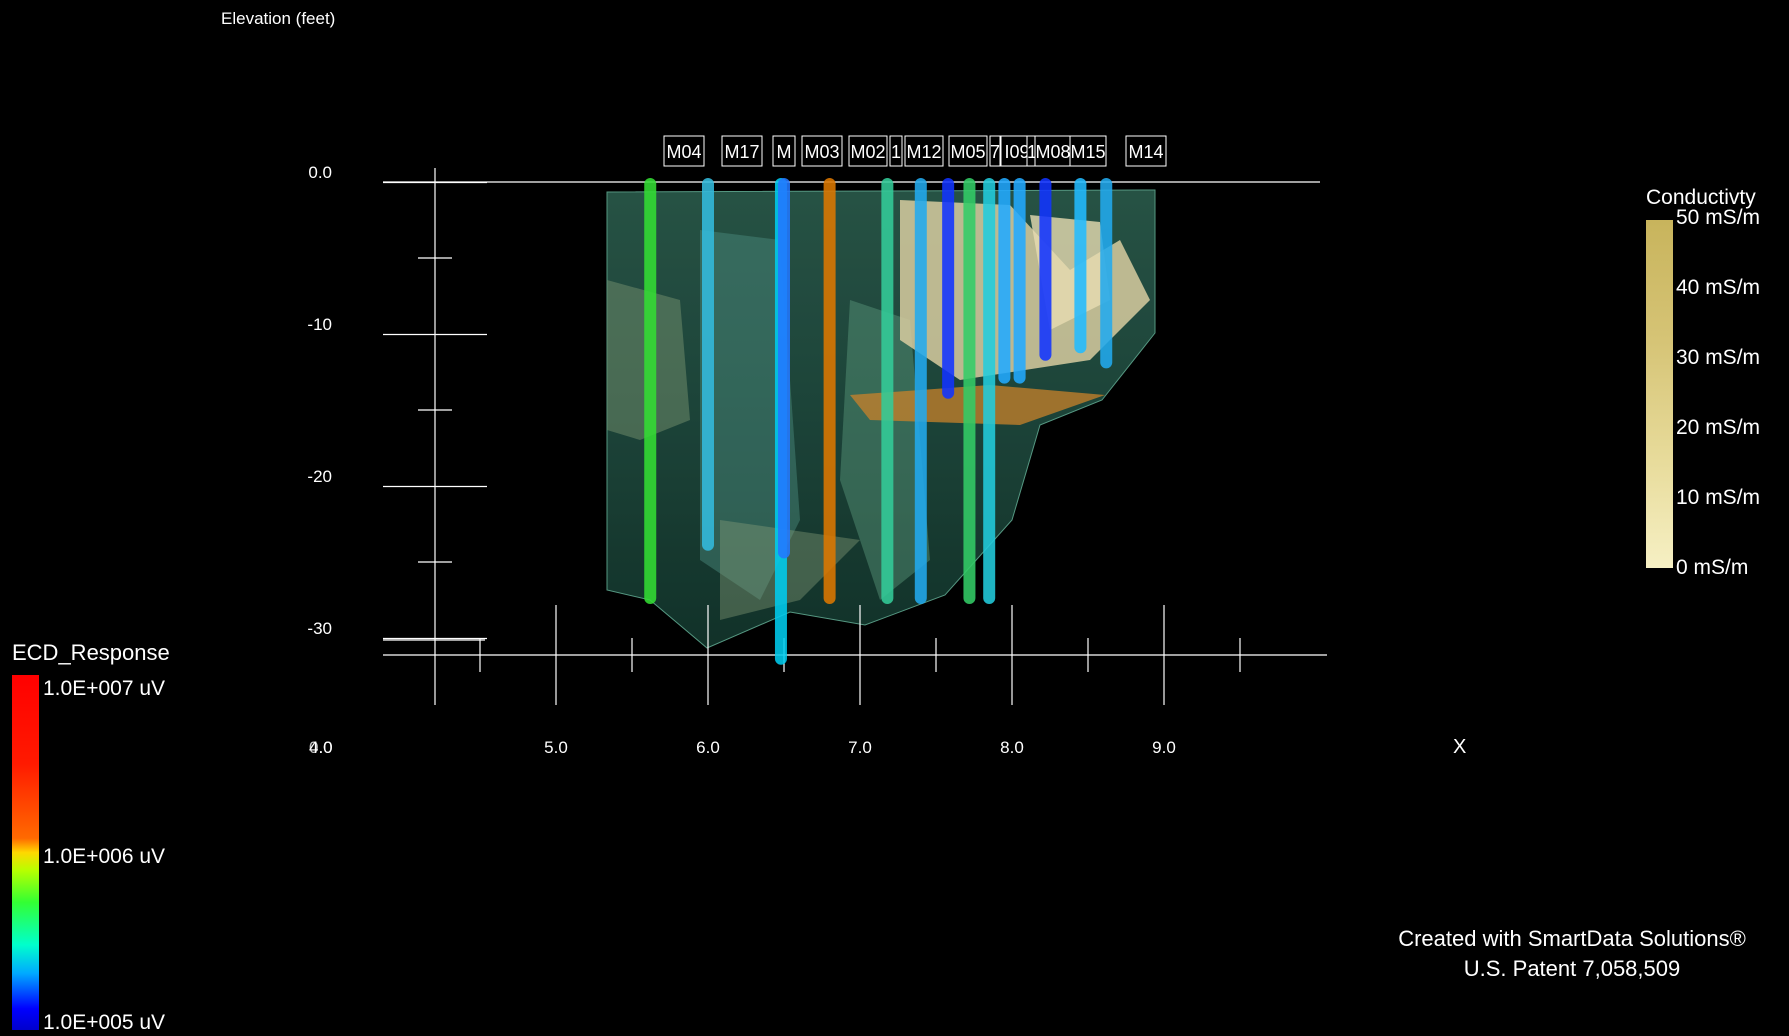  I want to click on svg-text: M02, so click(867, 152).